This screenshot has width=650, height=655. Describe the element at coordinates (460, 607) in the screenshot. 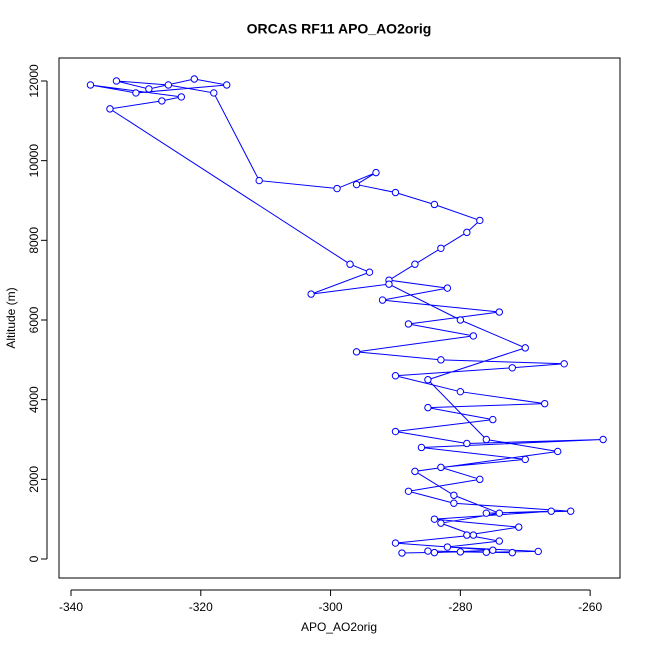

I see `x-tick-label: -280` at that location.